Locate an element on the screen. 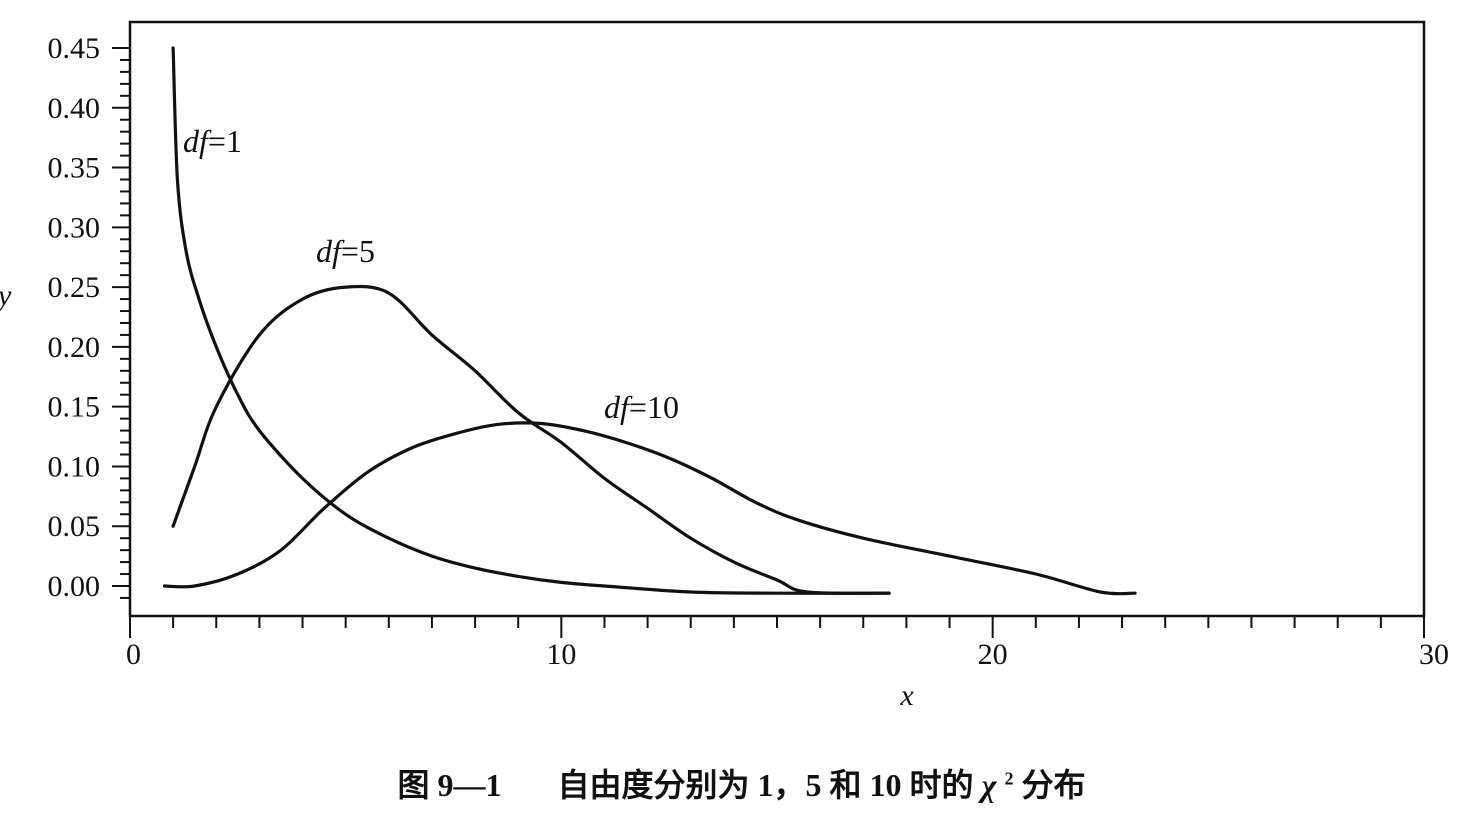  x-tick-label: 0 is located at coordinates (133, 654).